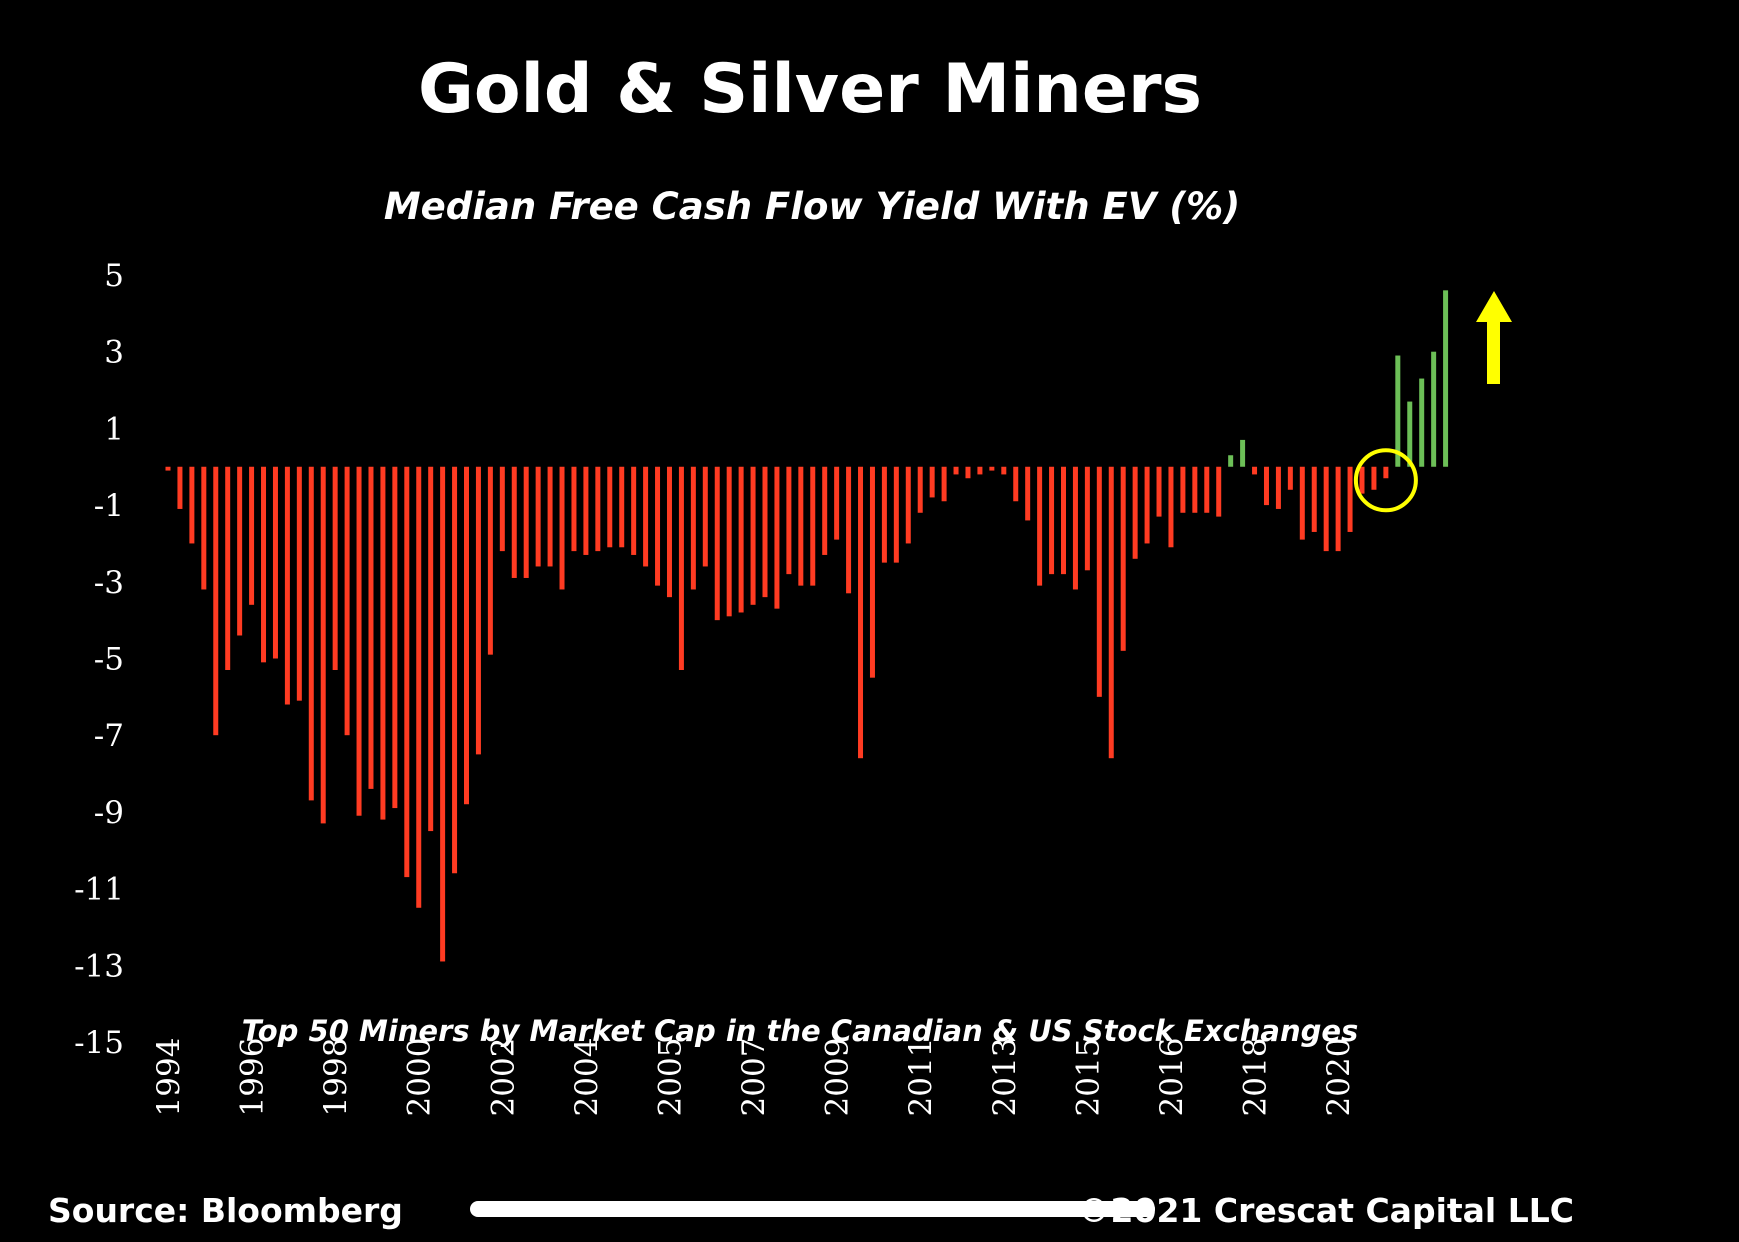 The width and height of the screenshot is (1739, 1242). I want to click on x-tick-label: 2015, so click(1088, 1077).